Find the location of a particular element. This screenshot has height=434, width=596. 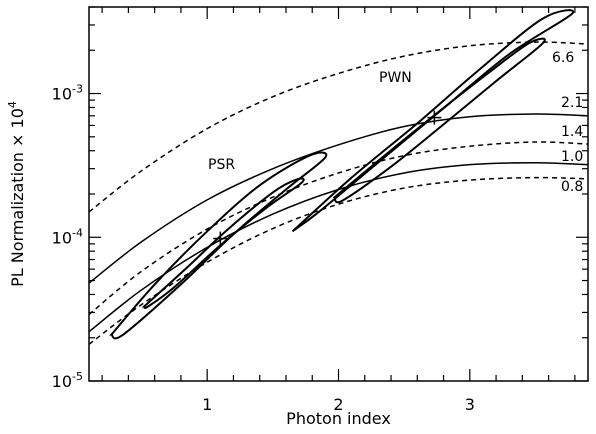

psr-region-label: PSR is located at coordinates (221, 165).